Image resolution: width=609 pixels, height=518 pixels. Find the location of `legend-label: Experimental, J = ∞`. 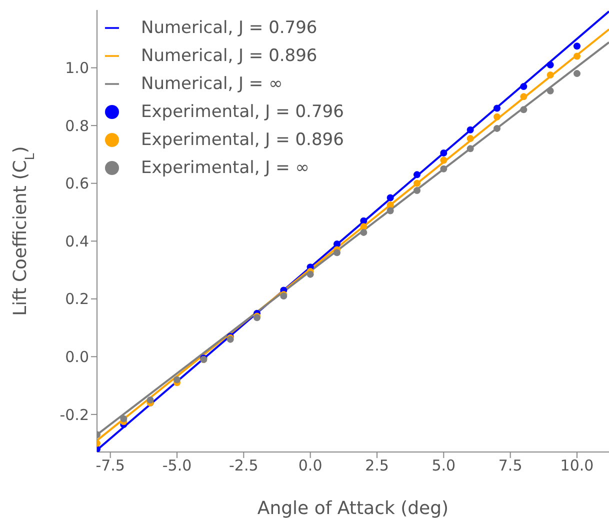

legend-label: Experimental, J = ∞ is located at coordinates (225, 168).